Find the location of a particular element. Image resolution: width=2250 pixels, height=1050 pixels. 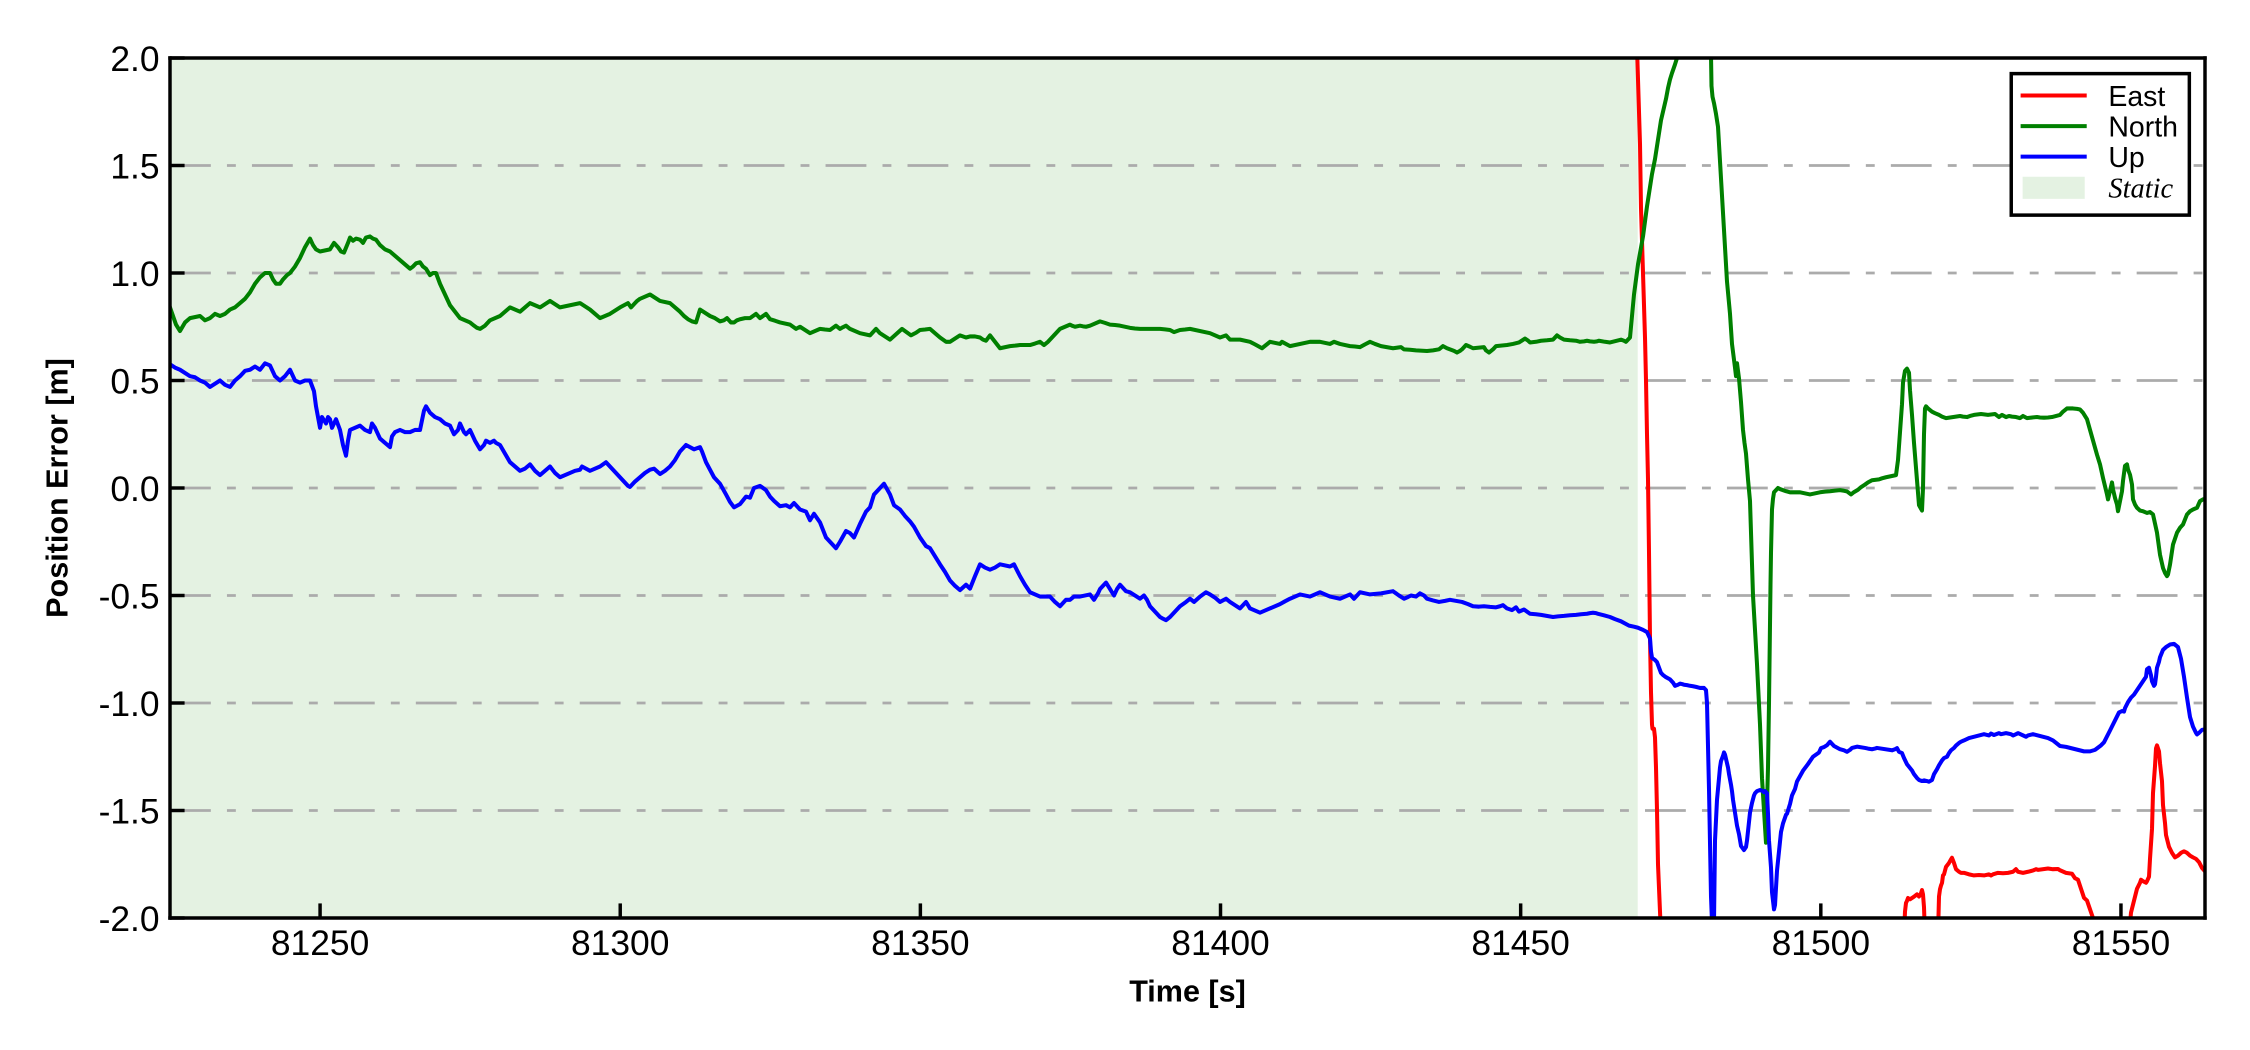

svg-text: 81550 is located at coordinates (2121, 943).